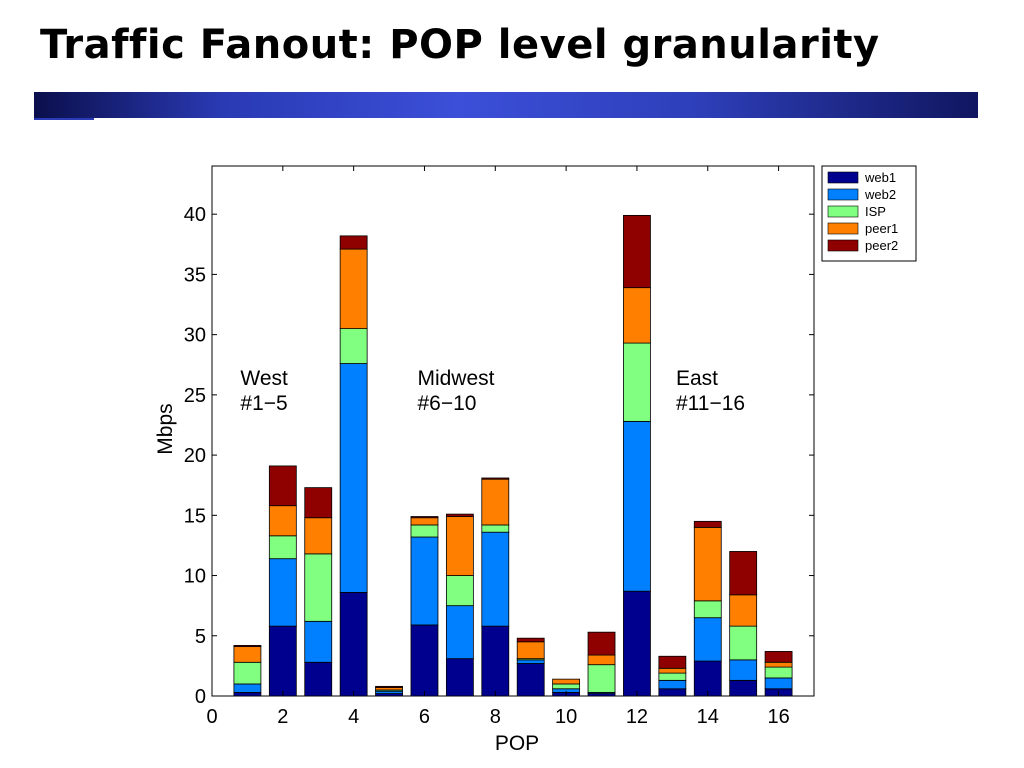 The image size is (1024, 768). I want to click on legend-swatch-web2, so click(843, 194).